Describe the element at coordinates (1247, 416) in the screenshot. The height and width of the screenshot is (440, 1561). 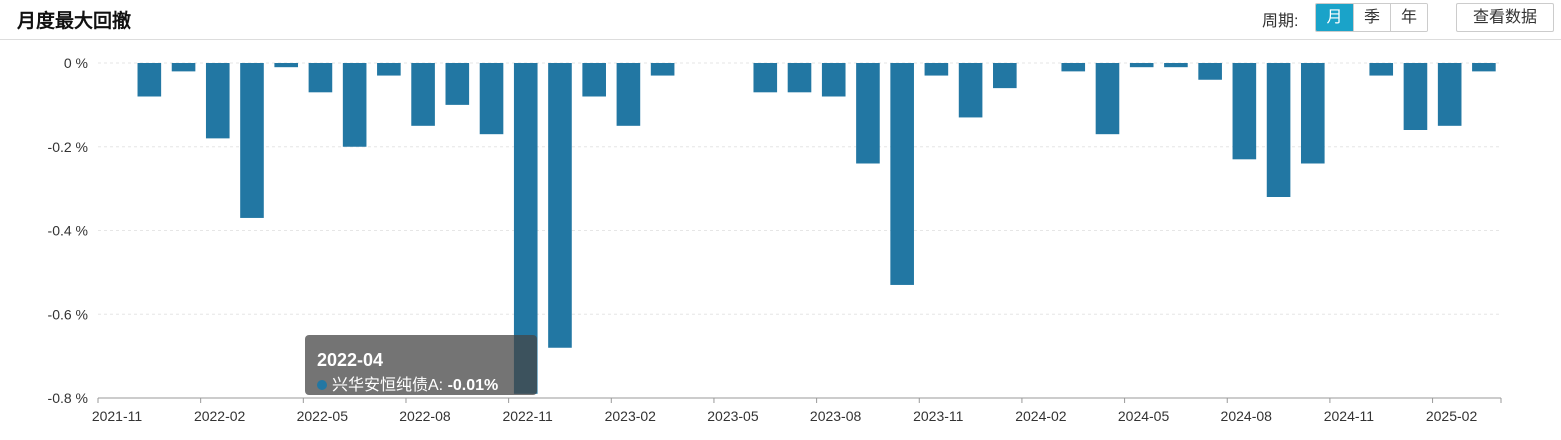
I see `x-tick-label: 2024-08` at that location.